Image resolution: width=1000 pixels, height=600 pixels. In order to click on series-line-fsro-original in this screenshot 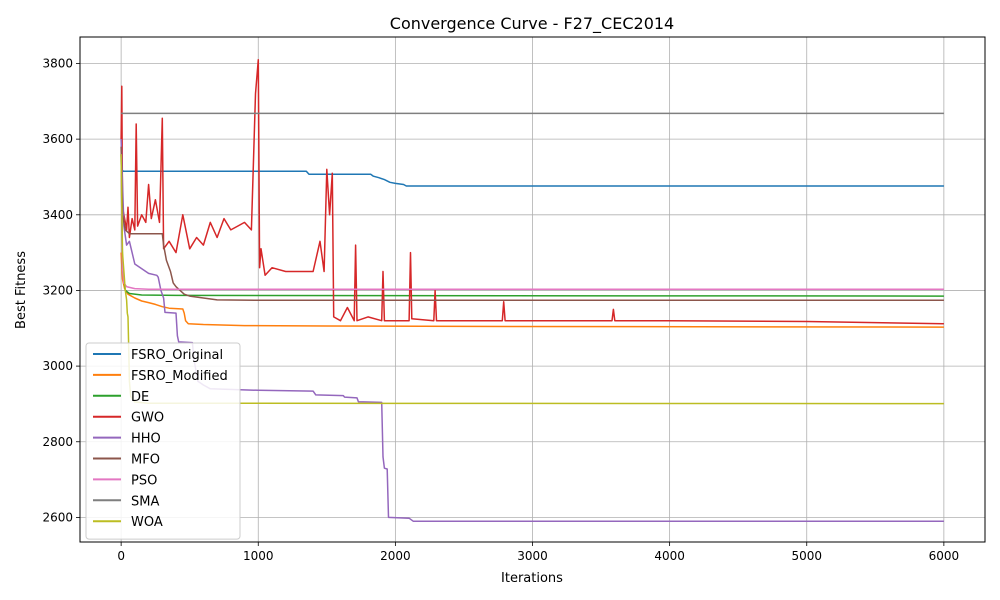, I will do `click(532, 170)`.